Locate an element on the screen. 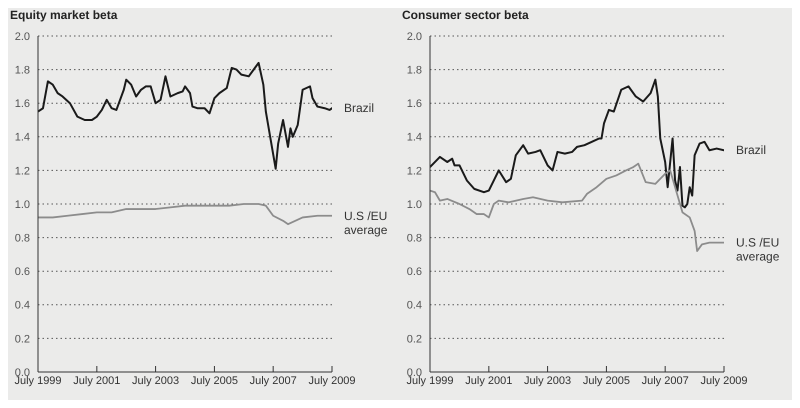 This screenshot has width=800, height=408. chart-title: Consumer sector beta is located at coordinates (465, 16).